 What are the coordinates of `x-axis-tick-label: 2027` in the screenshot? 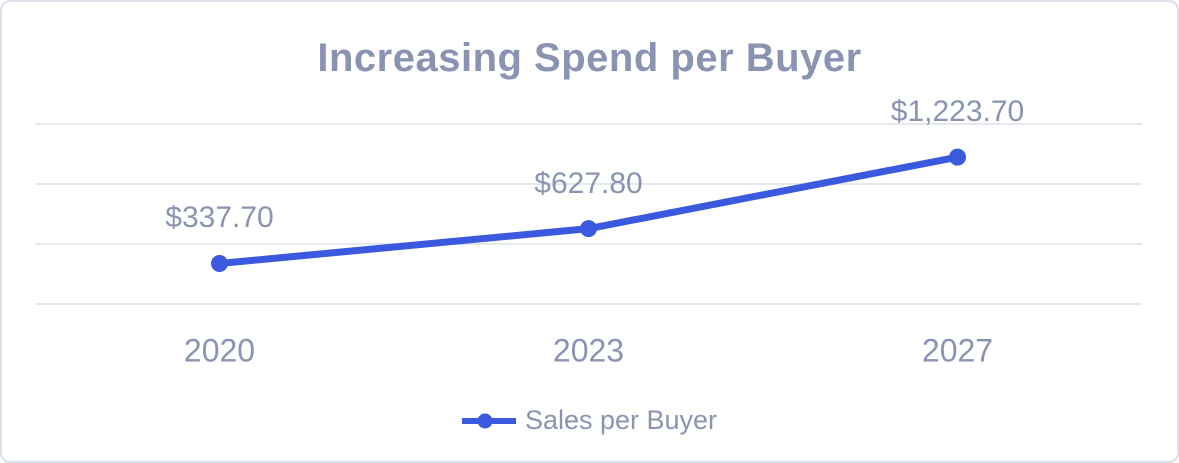 It's located at (957, 350).